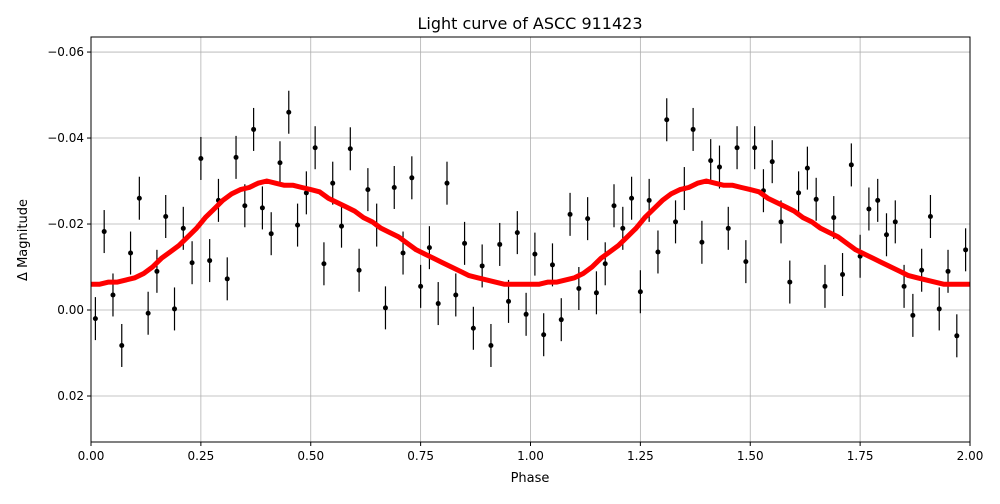  Describe the element at coordinates (860, 456) in the screenshot. I see `x-tick-label: 1.75` at that location.